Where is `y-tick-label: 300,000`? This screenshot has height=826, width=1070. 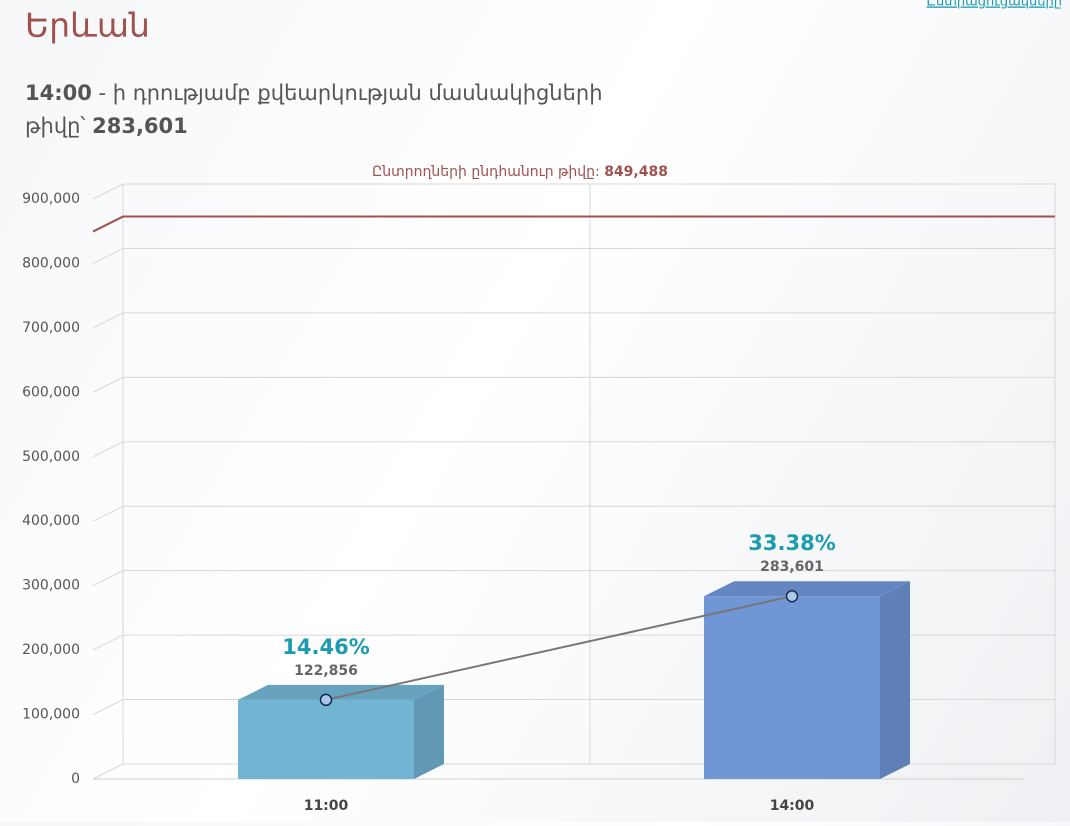 y-tick-label: 300,000 is located at coordinates (51, 586).